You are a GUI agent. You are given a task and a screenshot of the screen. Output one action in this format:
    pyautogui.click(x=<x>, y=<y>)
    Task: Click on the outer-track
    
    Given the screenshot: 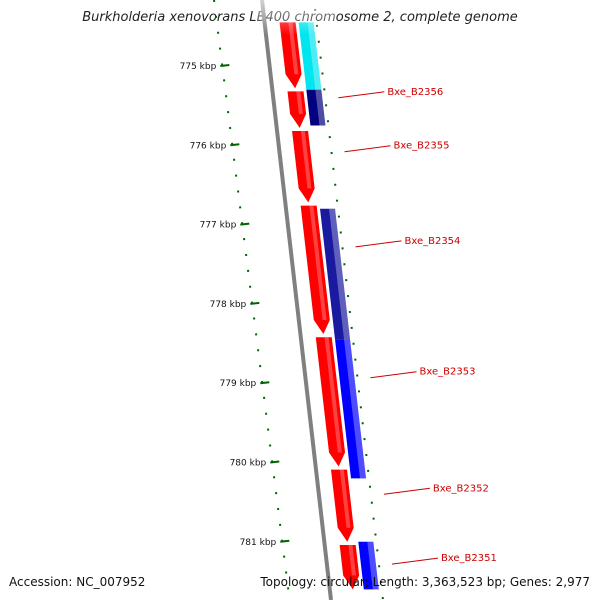 What is the action you would take?
    pyautogui.click(x=341, y=300)
    